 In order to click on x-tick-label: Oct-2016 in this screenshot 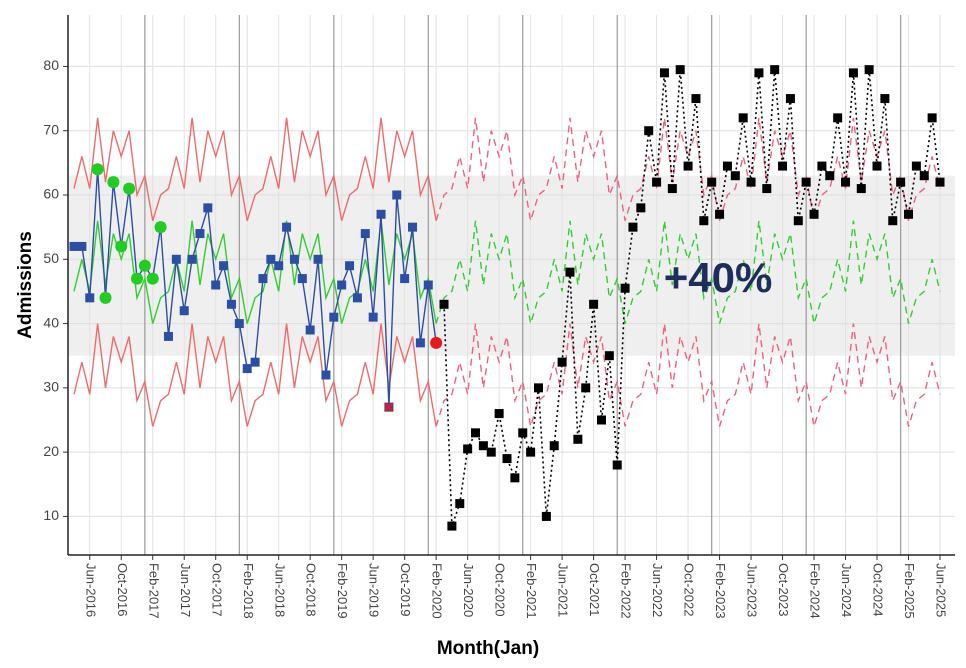, I will do `click(122, 589)`.